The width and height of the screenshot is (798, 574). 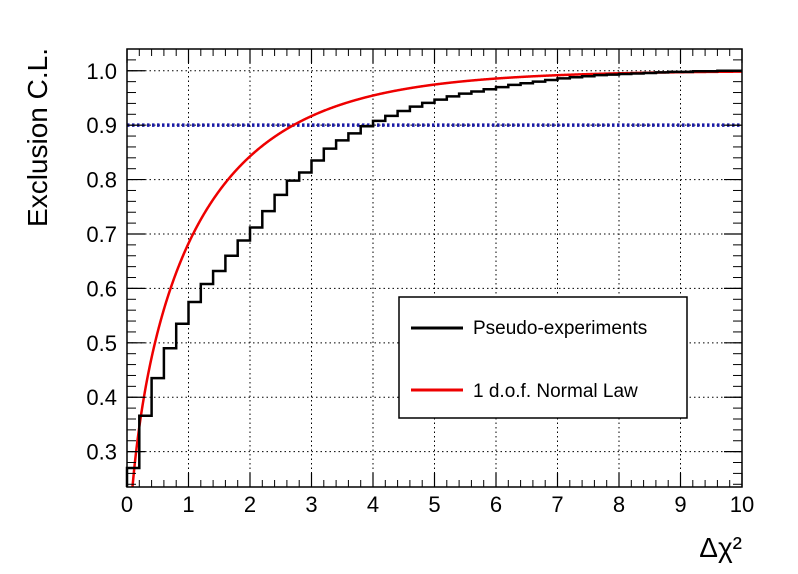 What do you see at coordinates (373, 504) in the screenshot?
I see `x-tick-label: 4` at bounding box center [373, 504].